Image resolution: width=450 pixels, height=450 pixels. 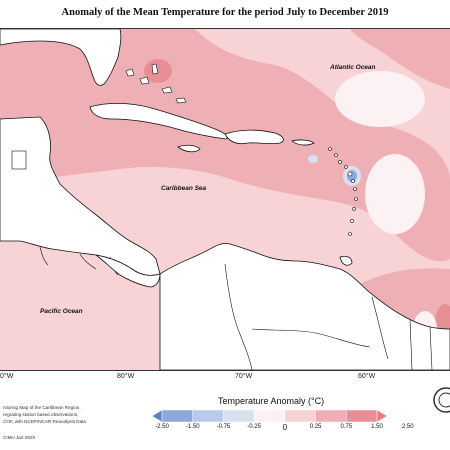 What do you see at coordinates (184, 188) in the screenshot?
I see `ocean-label-caribbean: Caribbean Sea` at bounding box center [184, 188].